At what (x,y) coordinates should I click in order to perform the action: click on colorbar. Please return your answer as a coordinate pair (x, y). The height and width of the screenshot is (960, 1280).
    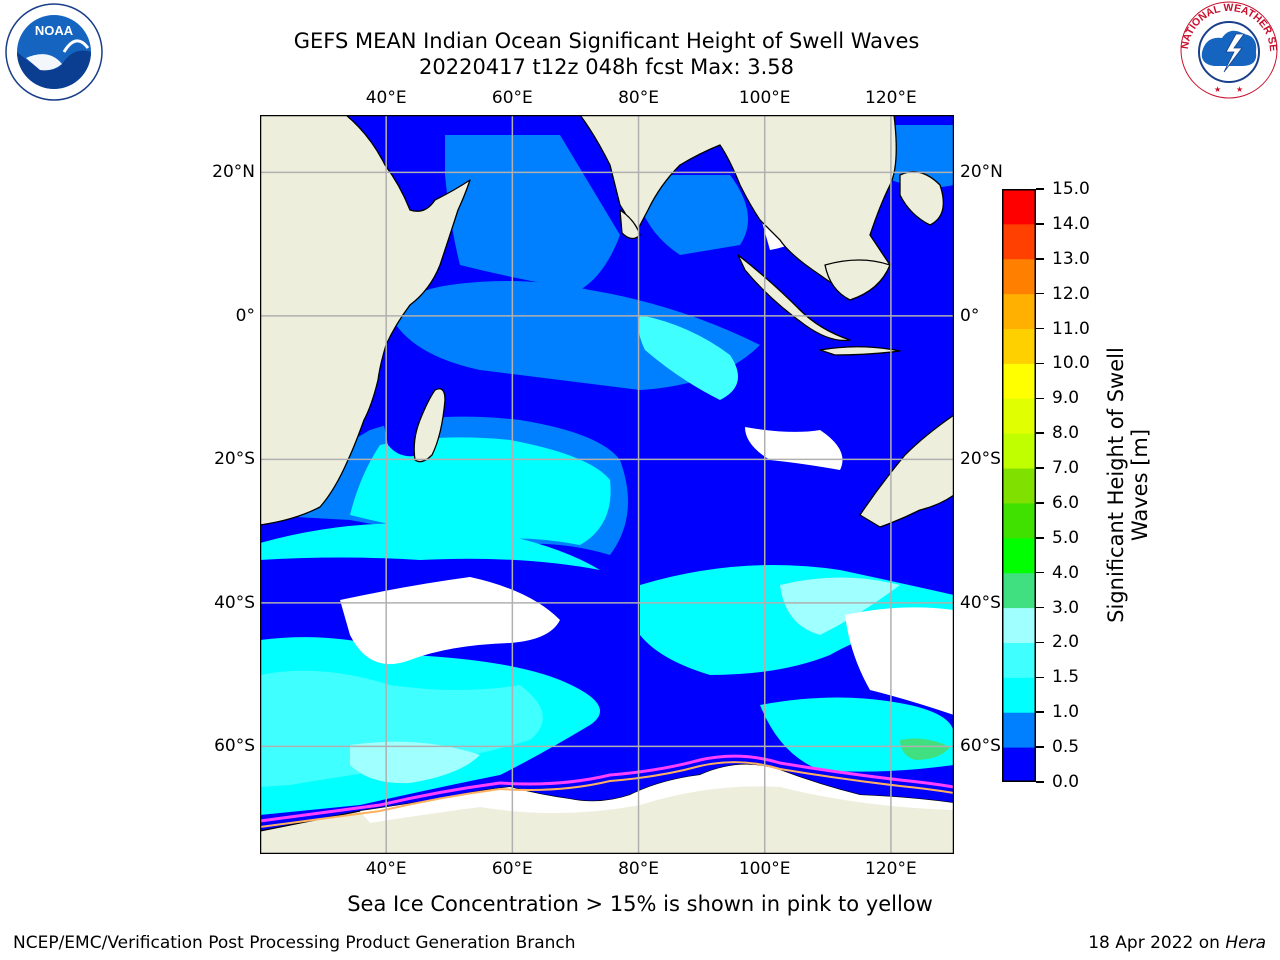
    Looking at the image, I should click on (1019, 485).